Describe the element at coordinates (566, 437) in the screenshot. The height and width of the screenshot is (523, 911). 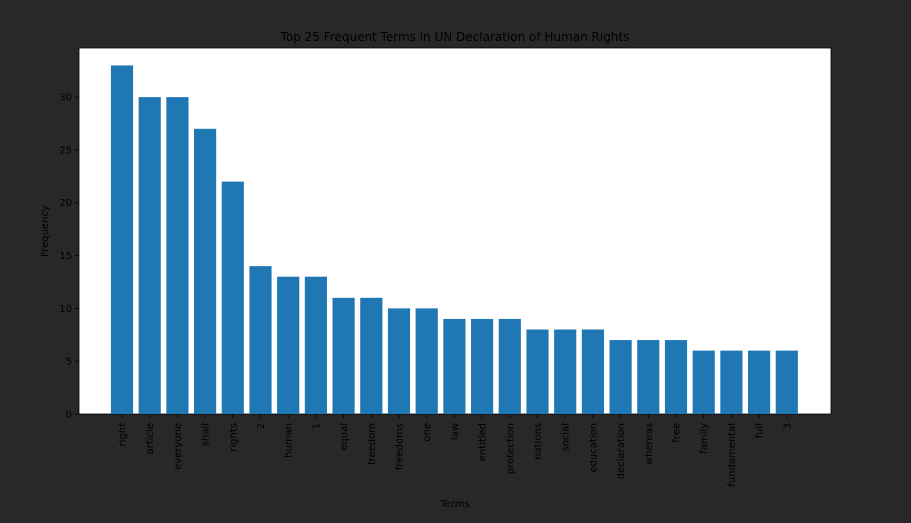
I see `x-tick-label: social` at that location.